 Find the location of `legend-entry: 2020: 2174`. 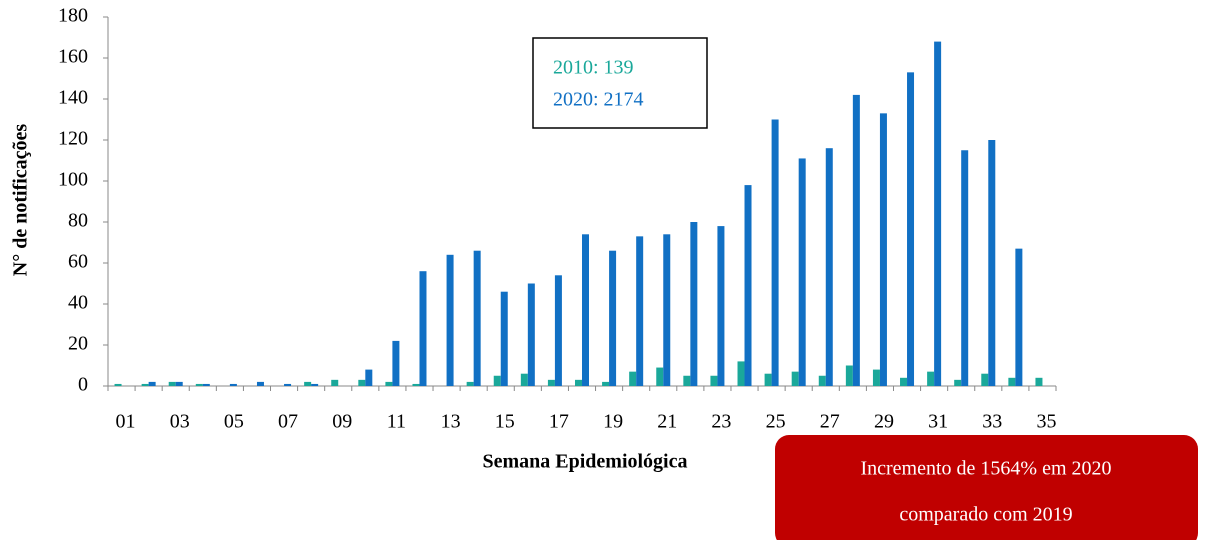

legend-entry: 2020: 2174 is located at coordinates (598, 100).